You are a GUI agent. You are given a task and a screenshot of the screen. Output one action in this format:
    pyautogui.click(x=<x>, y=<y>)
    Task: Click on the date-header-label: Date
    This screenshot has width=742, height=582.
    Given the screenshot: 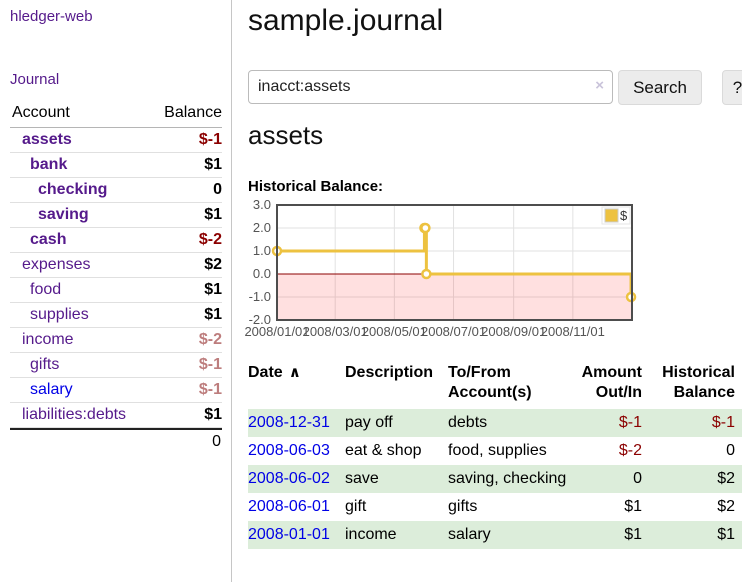 What is the action you would take?
    pyautogui.click(x=265, y=372)
    